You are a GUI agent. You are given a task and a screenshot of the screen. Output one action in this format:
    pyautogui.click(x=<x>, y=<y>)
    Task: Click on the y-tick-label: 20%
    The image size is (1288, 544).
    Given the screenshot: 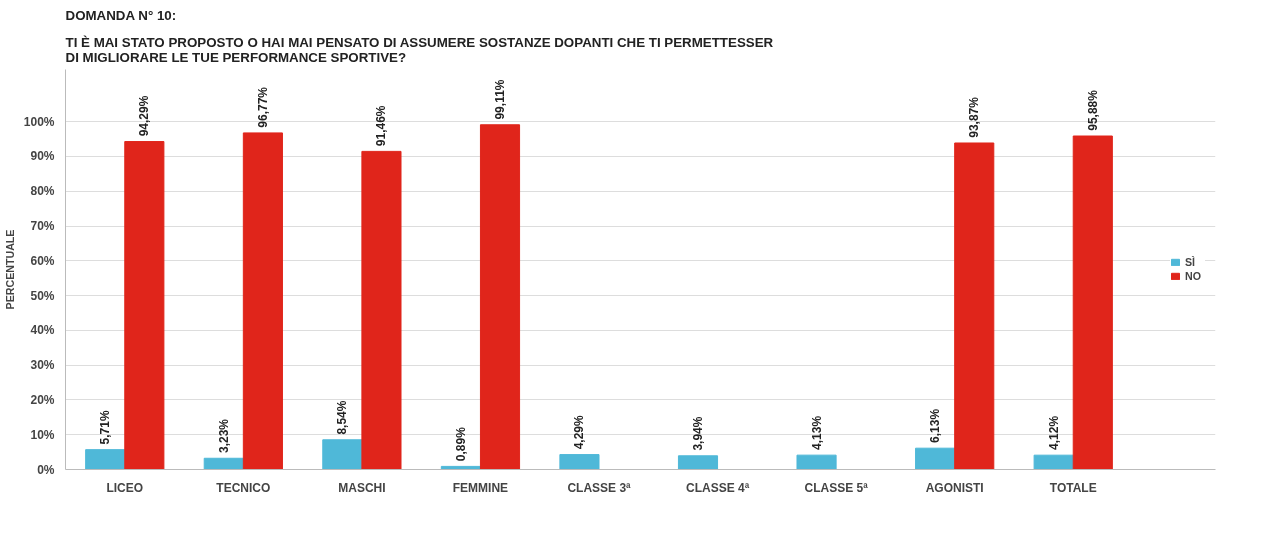 What is the action you would take?
    pyautogui.click(x=42, y=399)
    